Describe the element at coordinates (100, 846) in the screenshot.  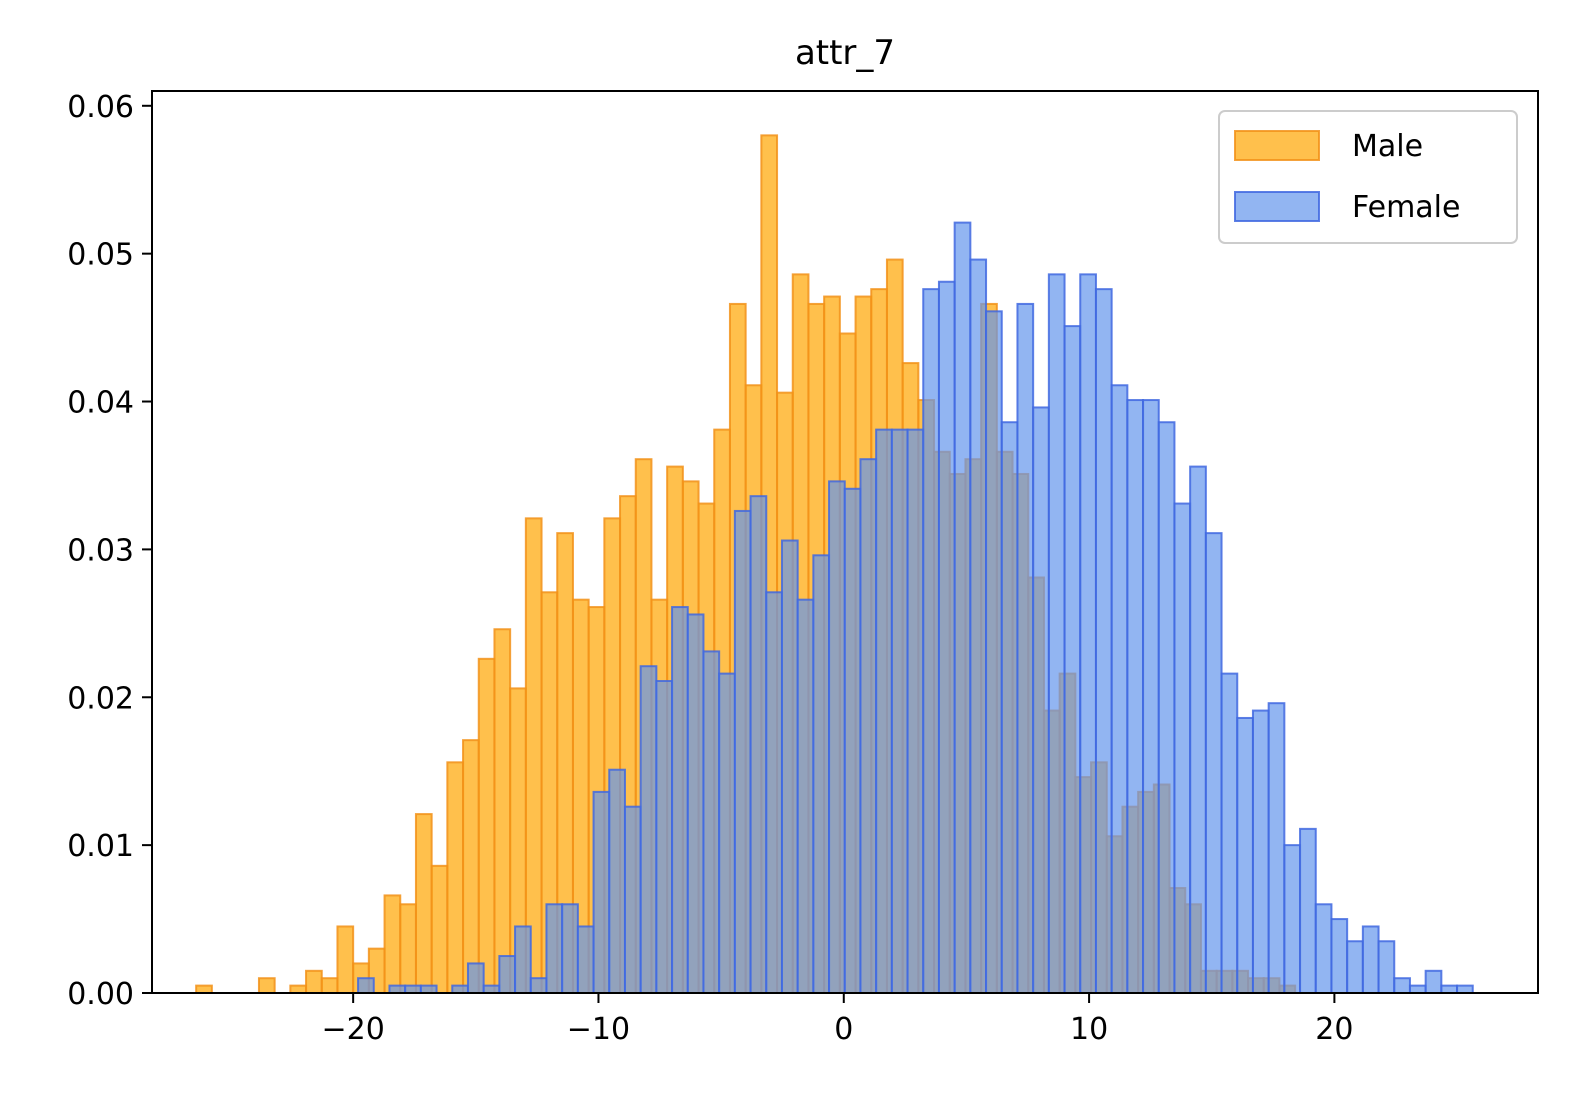
I see `y-tick-label: 0.01` at that location.